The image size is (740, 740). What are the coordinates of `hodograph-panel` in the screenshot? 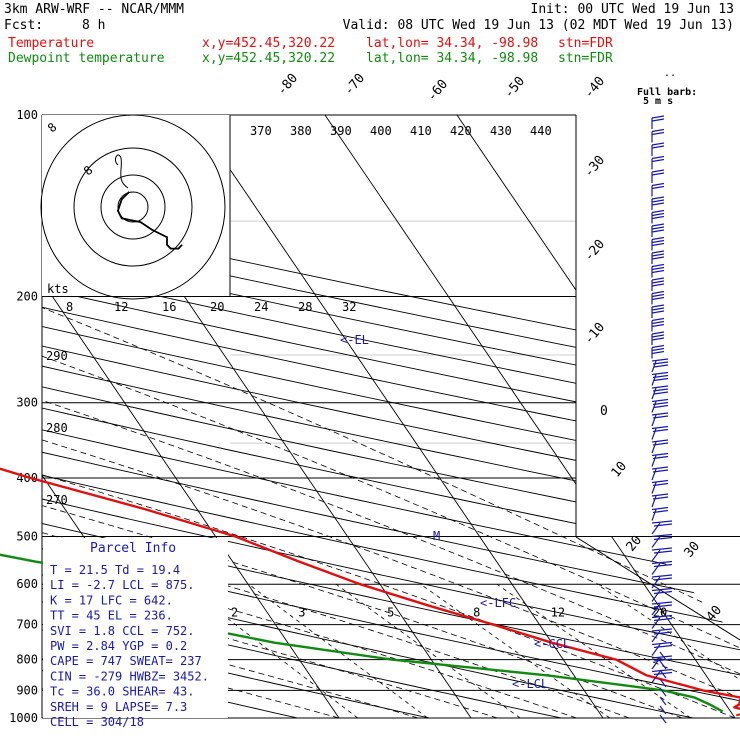 It's located at (136, 205).